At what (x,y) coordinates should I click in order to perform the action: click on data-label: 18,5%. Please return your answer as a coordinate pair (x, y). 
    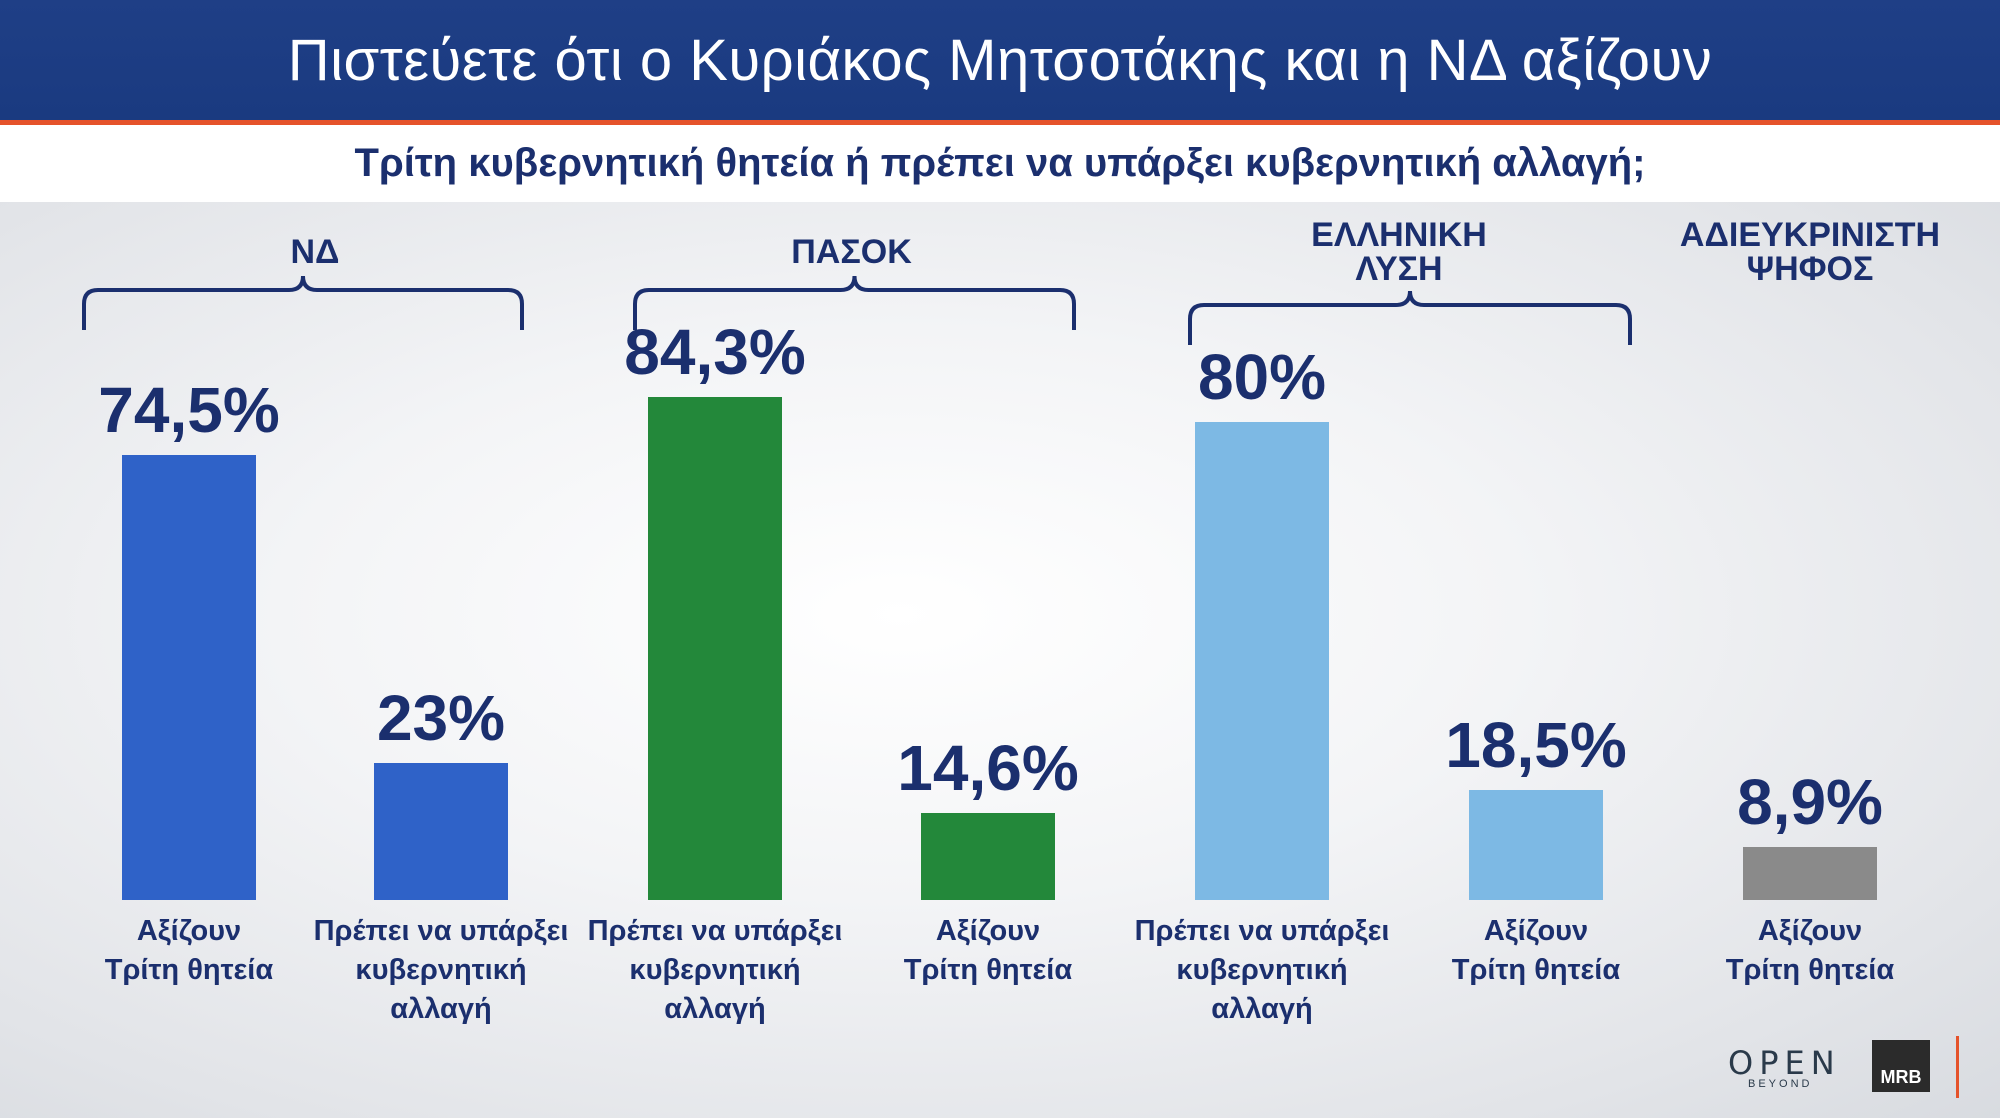
    Looking at the image, I should click on (1536, 744).